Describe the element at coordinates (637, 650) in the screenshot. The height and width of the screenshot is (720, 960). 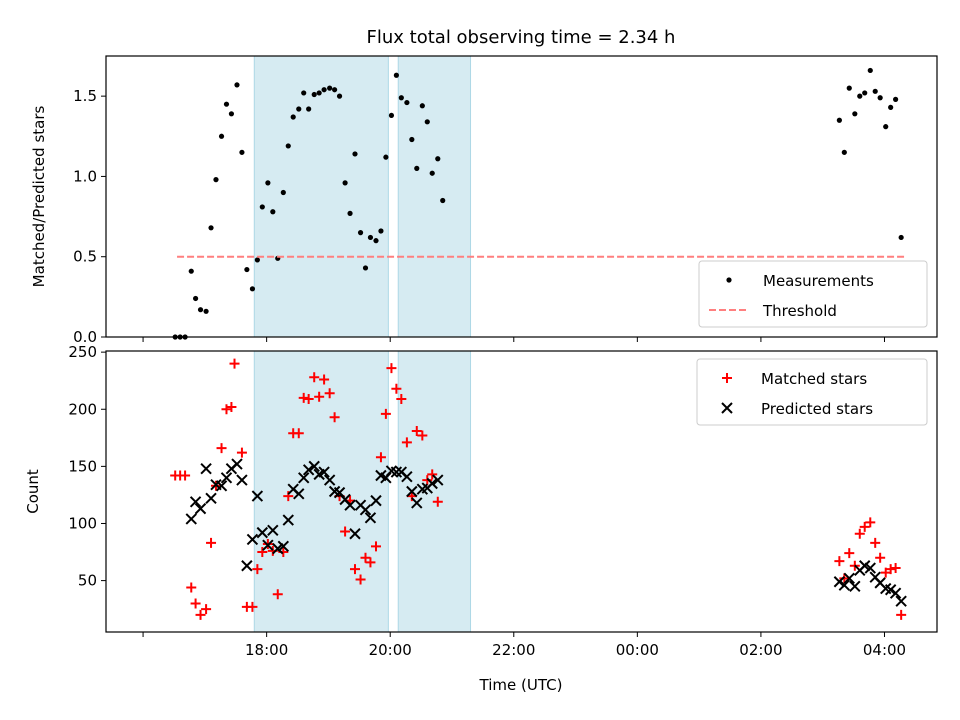
I see `x-tick-label: 00:00` at that location.